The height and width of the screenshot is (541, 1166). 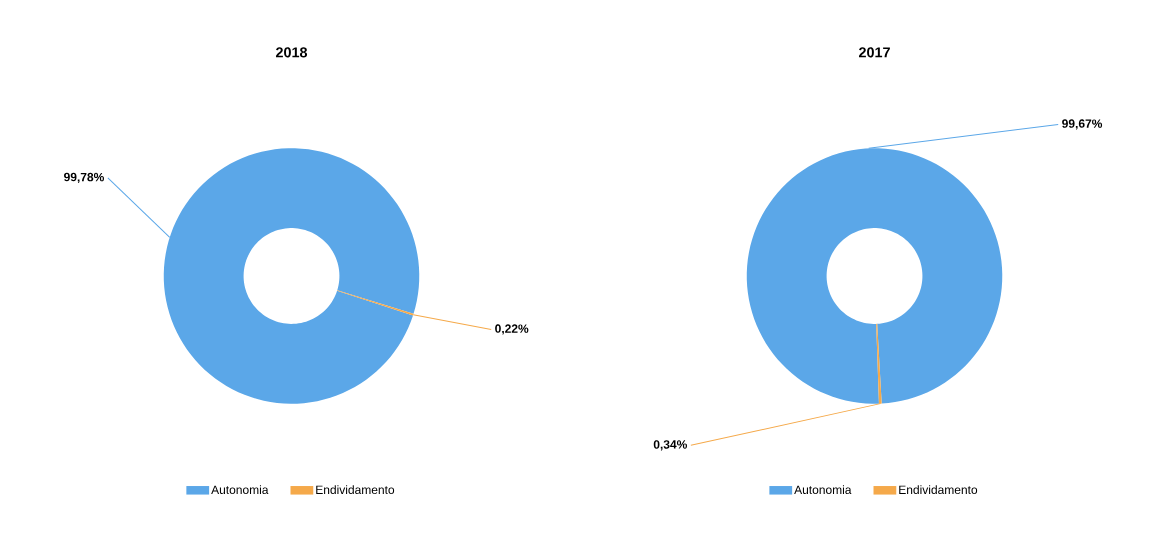 I want to click on chart-title: 2018, so click(x=291, y=52).